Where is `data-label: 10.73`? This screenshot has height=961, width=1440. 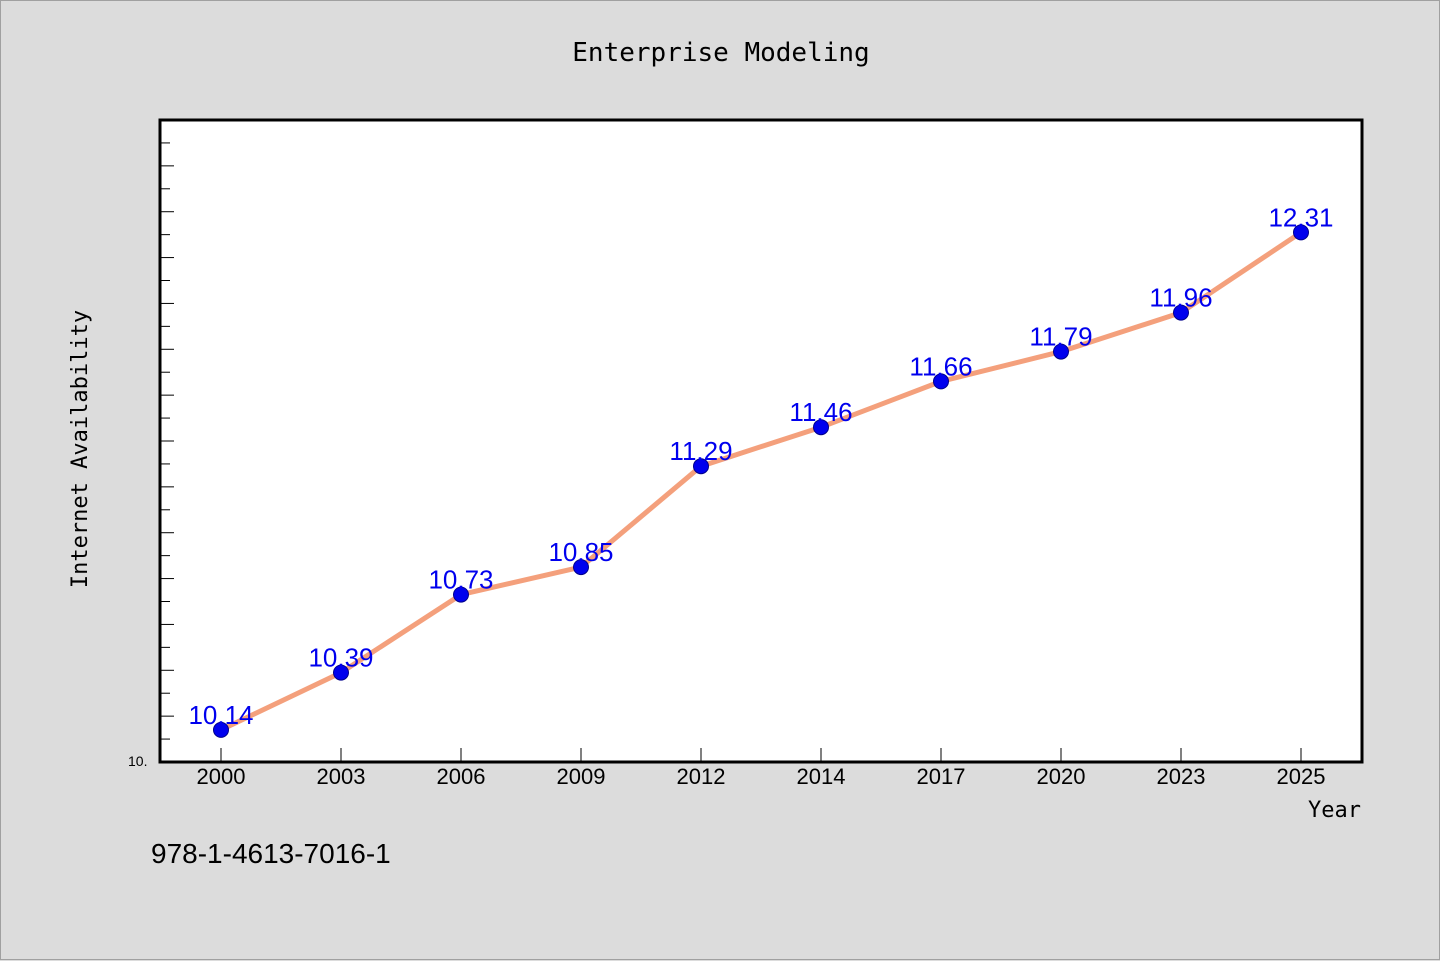
data-label: 10.73 is located at coordinates (460, 580).